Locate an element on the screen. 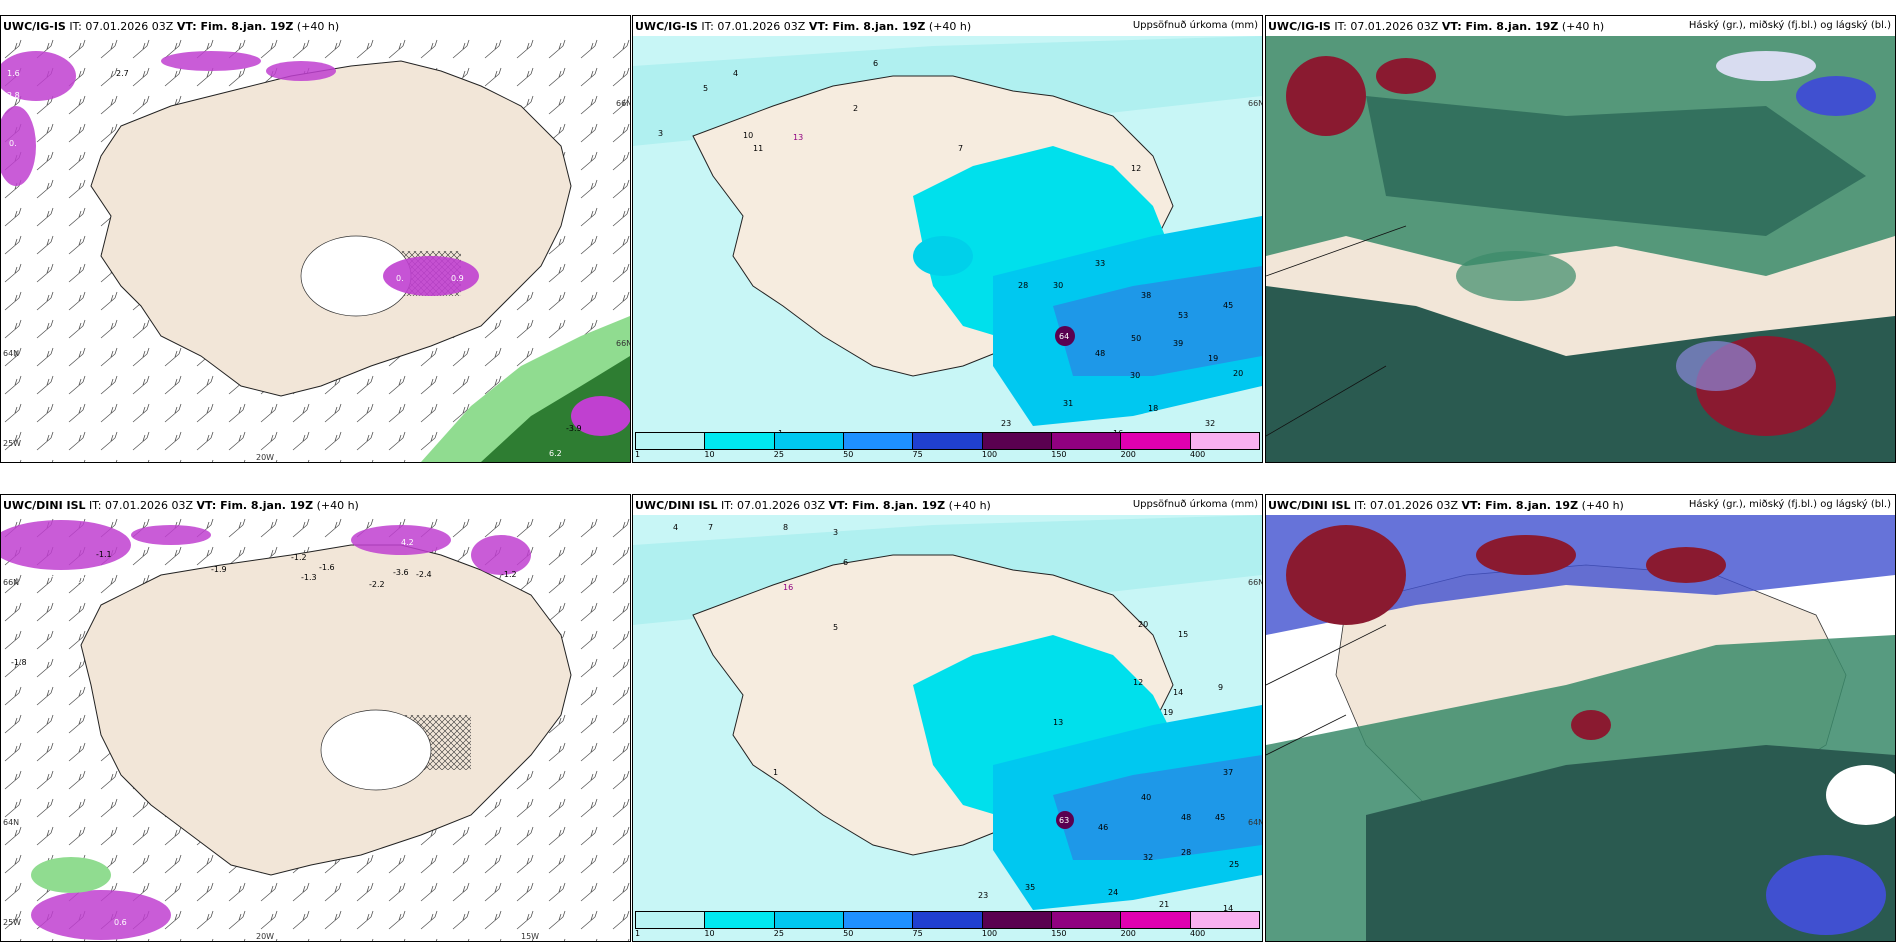 The height and width of the screenshot is (950, 1900). value-label: 1.7 is located at coordinates (52, 574).